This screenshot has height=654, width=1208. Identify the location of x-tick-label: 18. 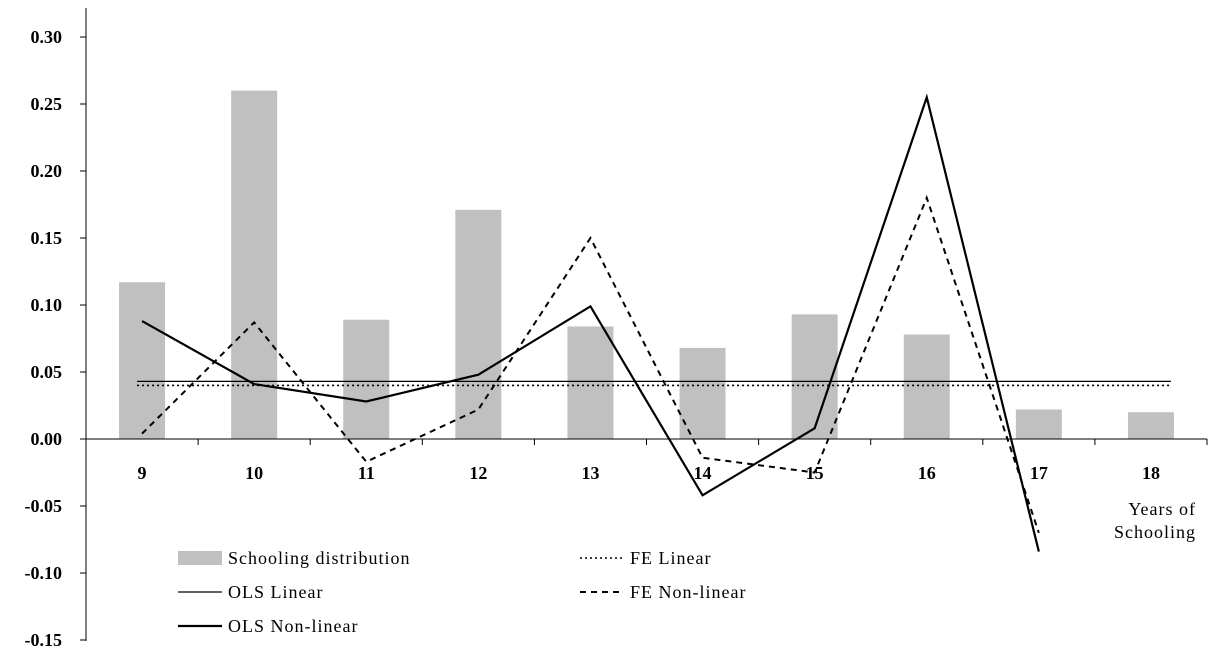
(1151, 473).